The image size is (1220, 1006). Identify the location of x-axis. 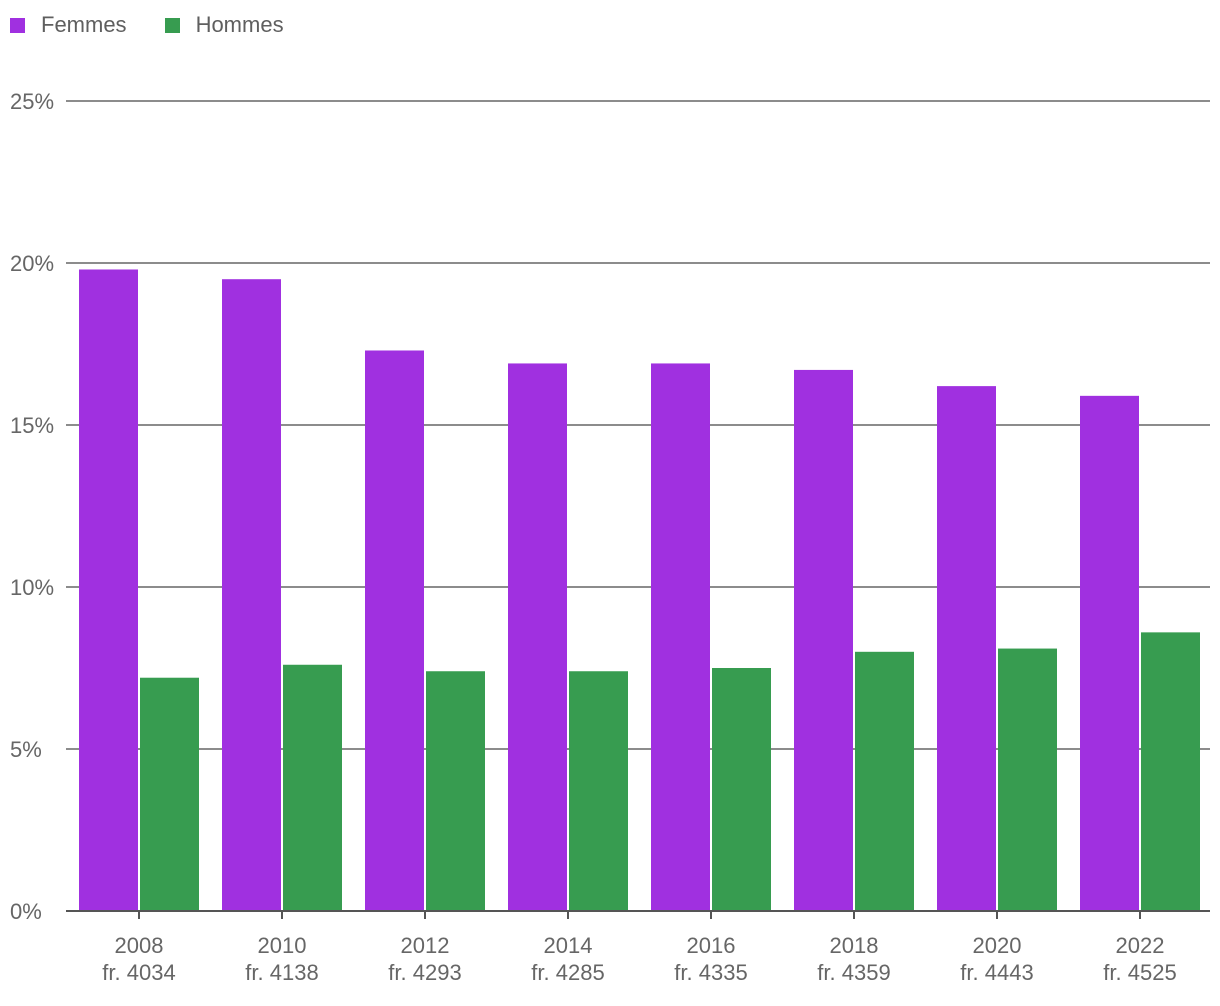
(638, 914).